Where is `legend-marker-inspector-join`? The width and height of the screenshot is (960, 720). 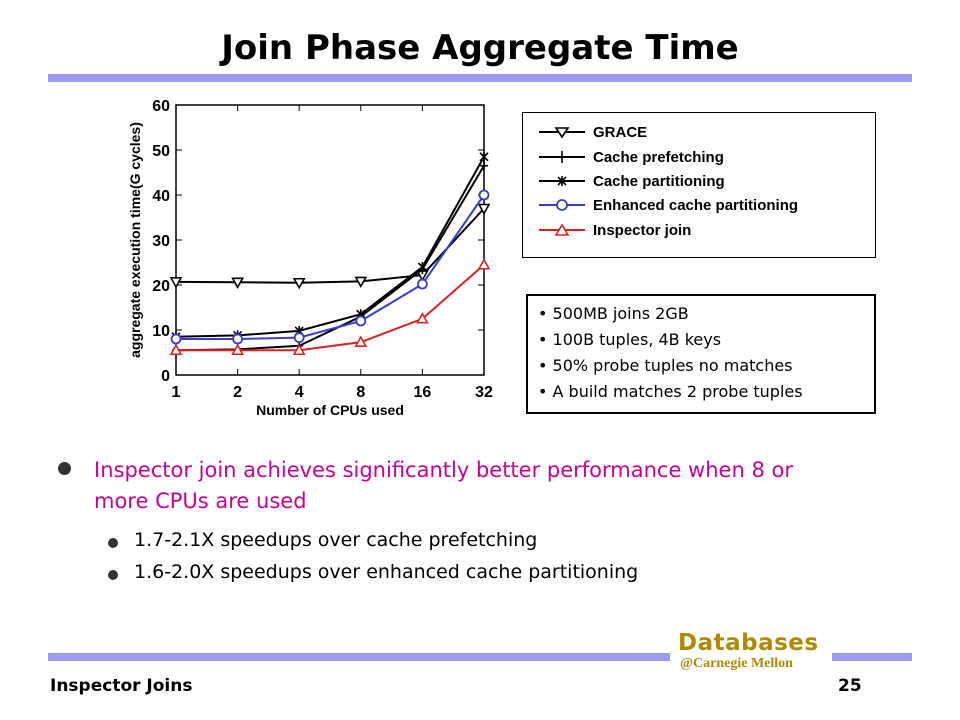
legend-marker-inspector-join is located at coordinates (562, 229).